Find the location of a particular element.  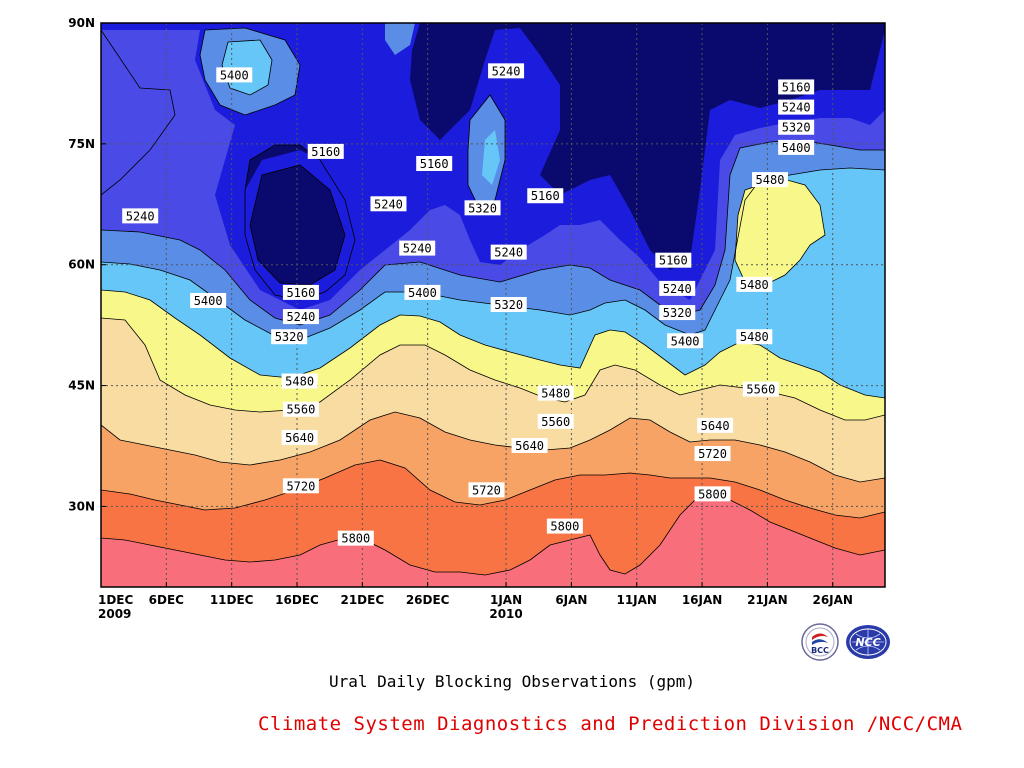

x-tick-label: 6JAN is located at coordinates (571, 600).